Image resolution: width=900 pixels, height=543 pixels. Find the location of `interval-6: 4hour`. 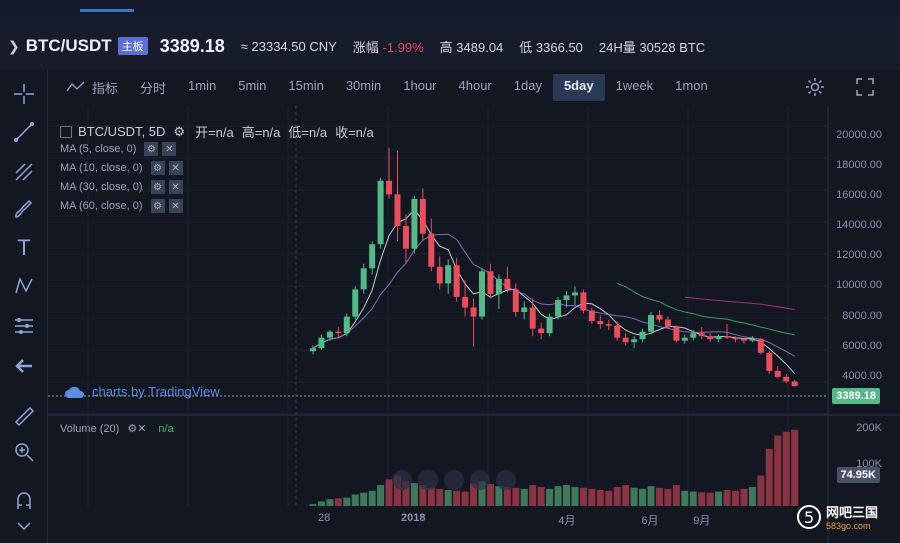

interval-6: 4hour is located at coordinates (475, 85).